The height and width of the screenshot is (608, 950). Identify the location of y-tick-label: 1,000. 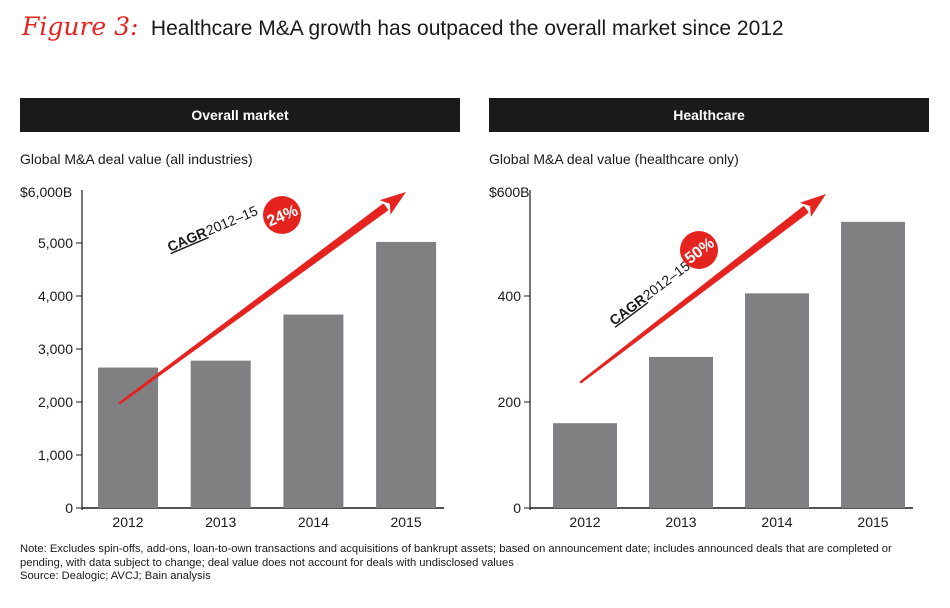
(55, 455).